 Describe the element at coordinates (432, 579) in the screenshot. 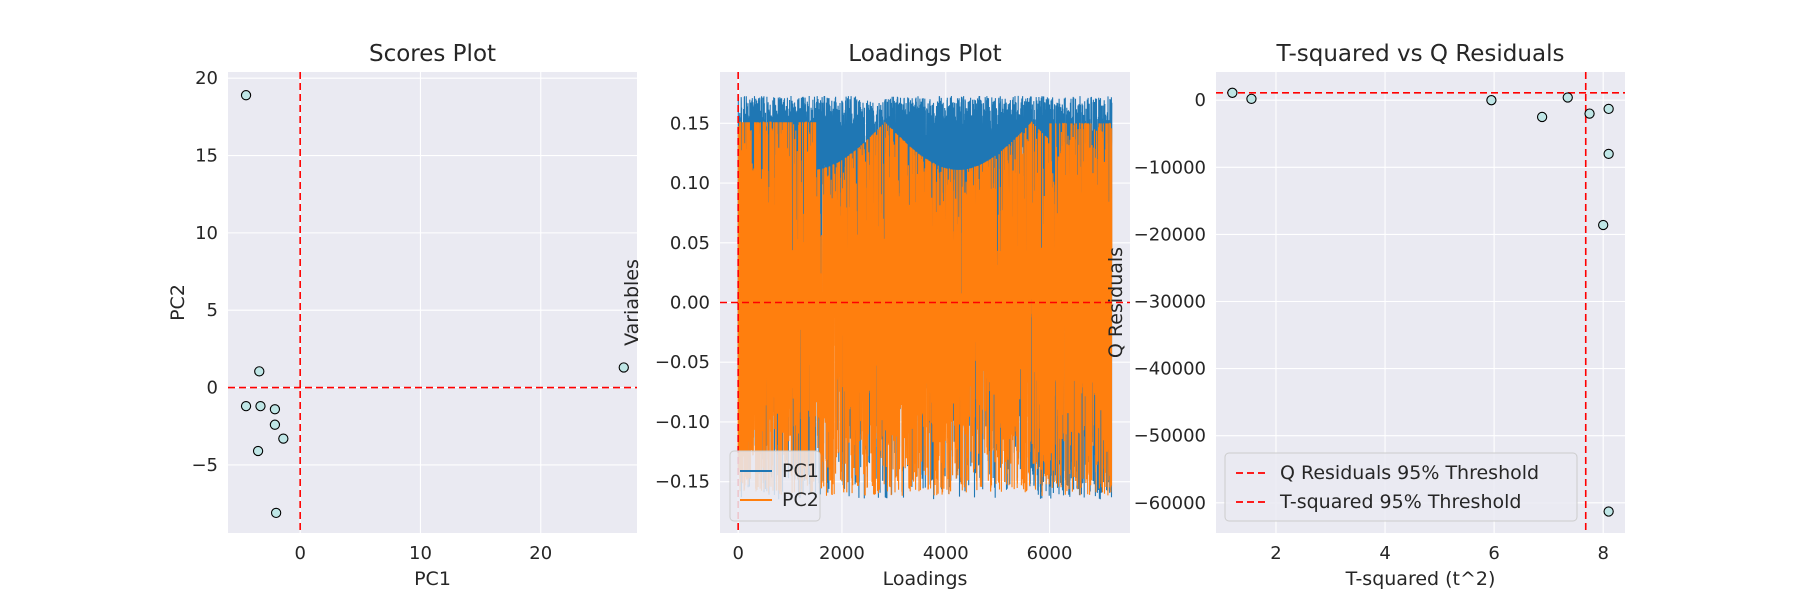

I see `x-axis-label: PC1` at that location.